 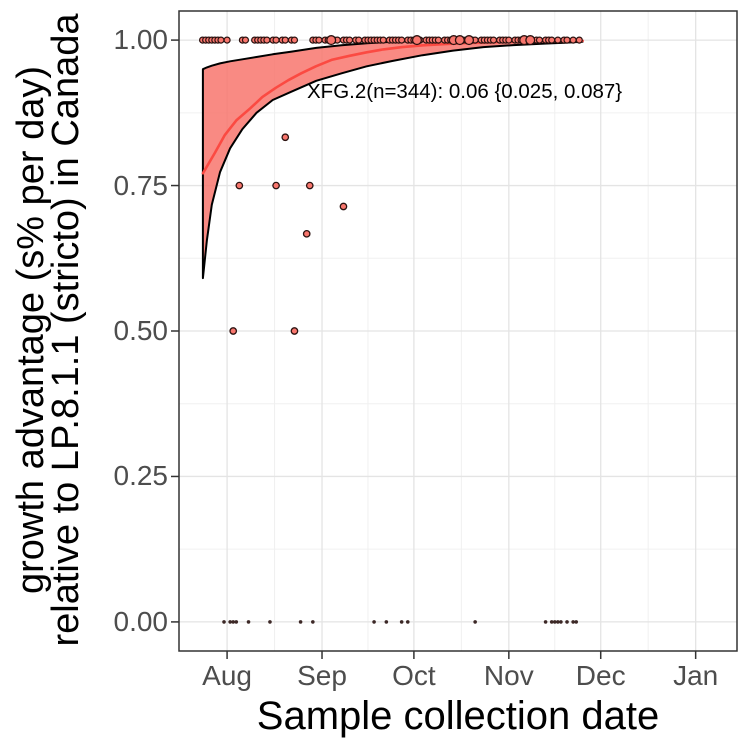 What do you see at coordinates (141, 330) in the screenshot?
I see `y-tick-label: 0.50` at bounding box center [141, 330].